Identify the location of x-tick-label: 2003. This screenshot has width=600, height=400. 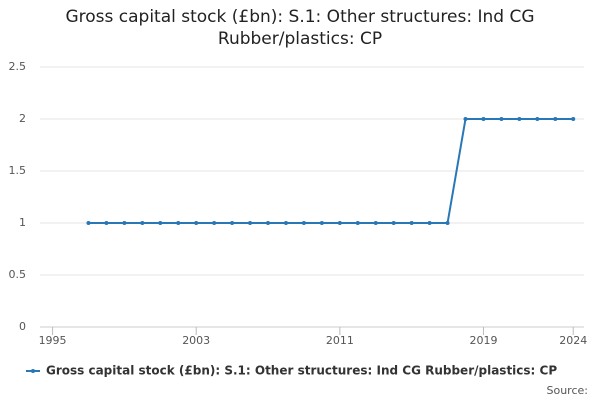
(196, 340).